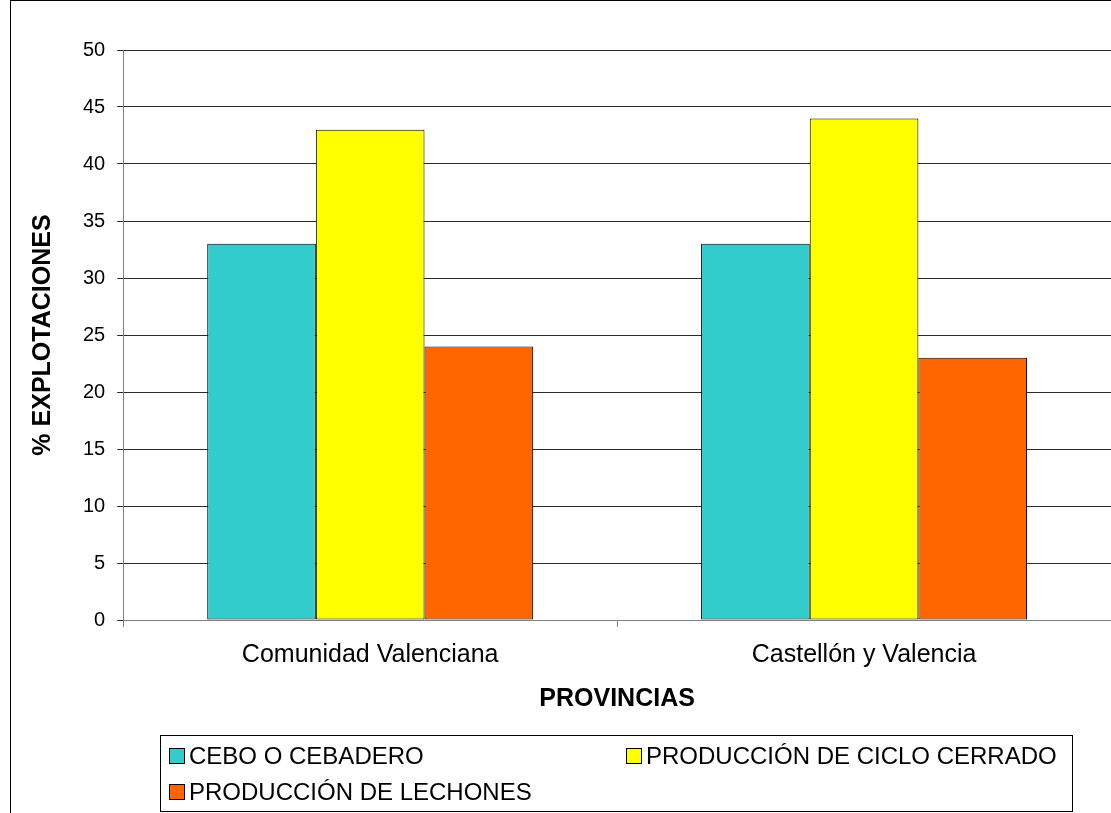 Image resolution: width=1111 pixels, height=813 pixels. What do you see at coordinates (864, 652) in the screenshot?
I see `x-tick-label: Castellón y Valencia` at bounding box center [864, 652].